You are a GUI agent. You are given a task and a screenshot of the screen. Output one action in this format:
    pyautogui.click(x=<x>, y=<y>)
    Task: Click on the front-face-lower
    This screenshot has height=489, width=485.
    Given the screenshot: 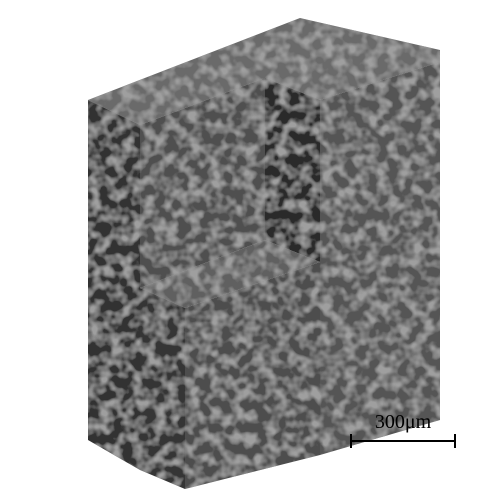 What is the action you would take?
    pyautogui.click(x=252, y=375)
    